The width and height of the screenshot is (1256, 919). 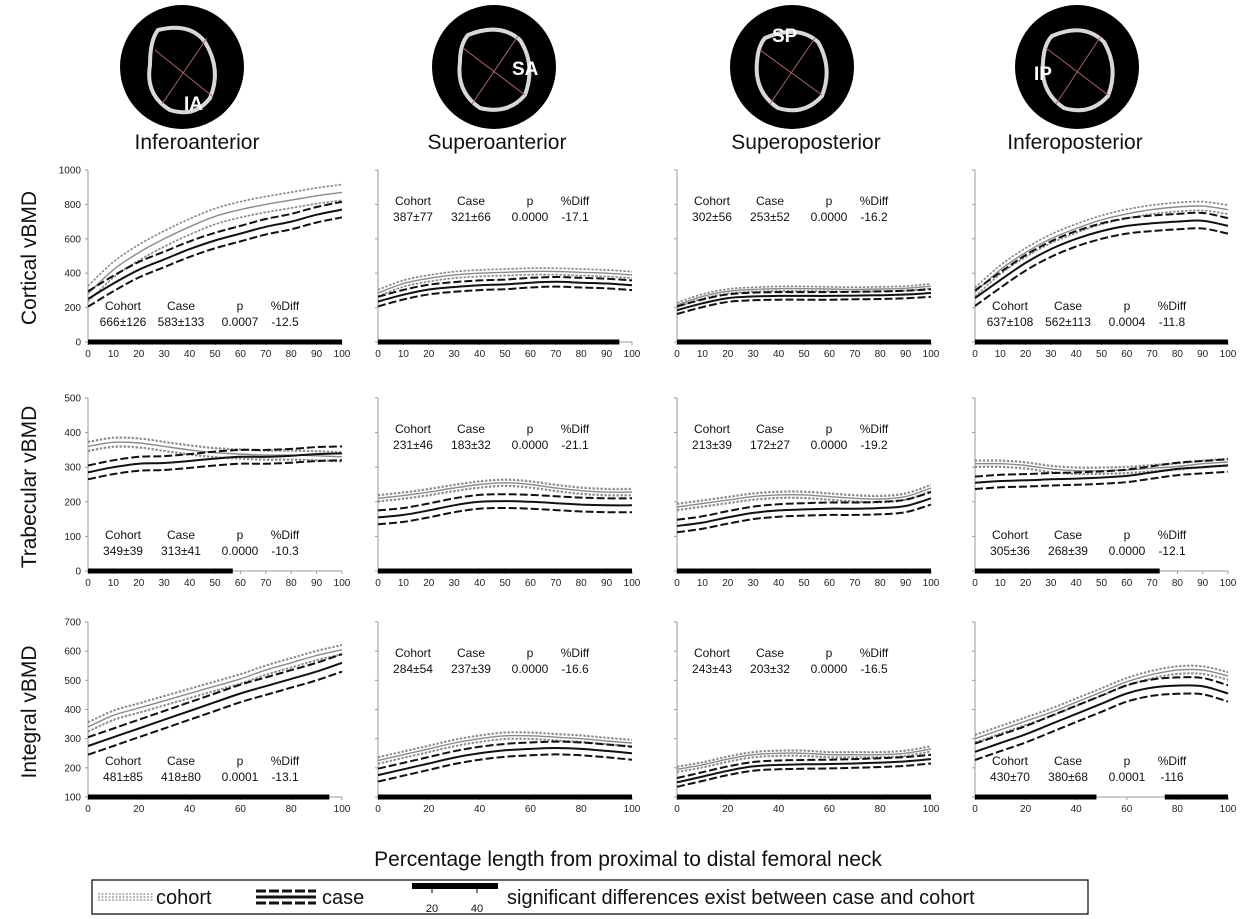 I want to click on stats-value-cohort: 213±39, so click(x=712, y=445).